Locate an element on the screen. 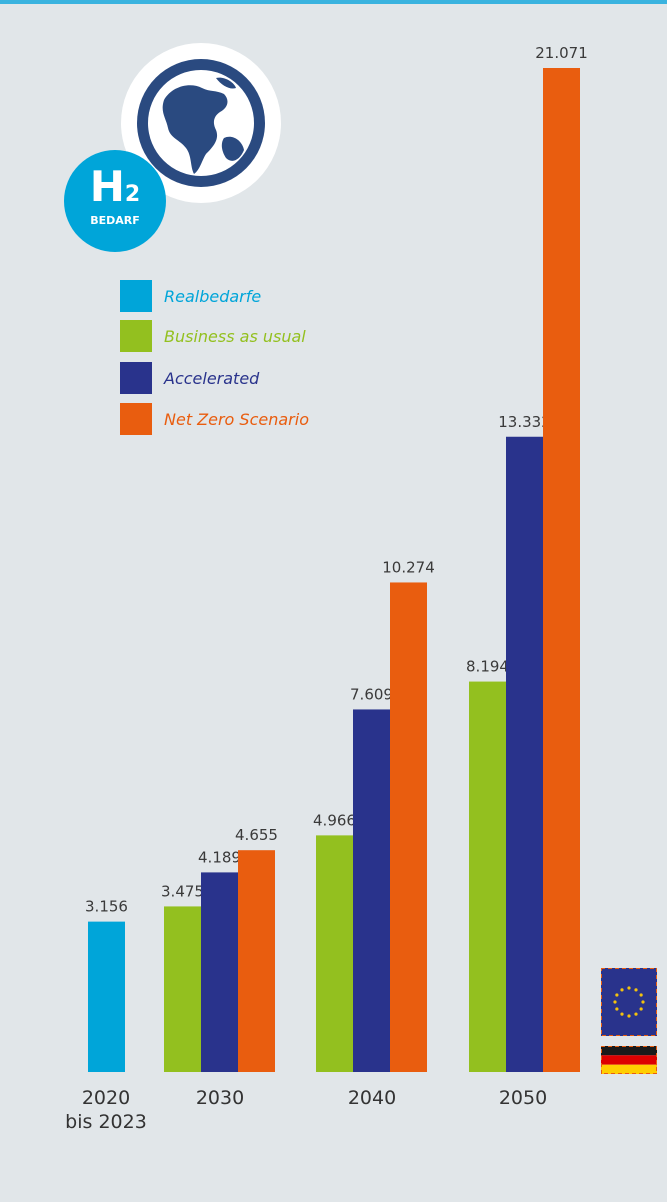 The width and height of the screenshot is (667, 1202). data-label-accelerated-2050: 13.332 is located at coordinates (524, 422).